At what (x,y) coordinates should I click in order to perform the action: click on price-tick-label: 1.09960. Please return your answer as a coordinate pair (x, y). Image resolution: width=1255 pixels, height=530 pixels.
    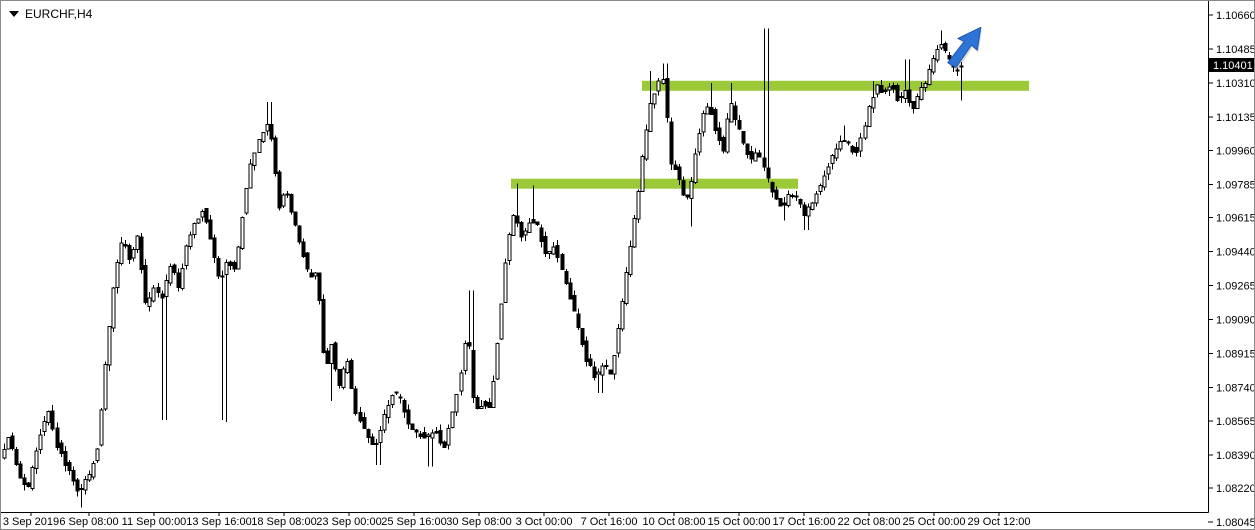
    Looking at the image, I should click on (1235, 152).